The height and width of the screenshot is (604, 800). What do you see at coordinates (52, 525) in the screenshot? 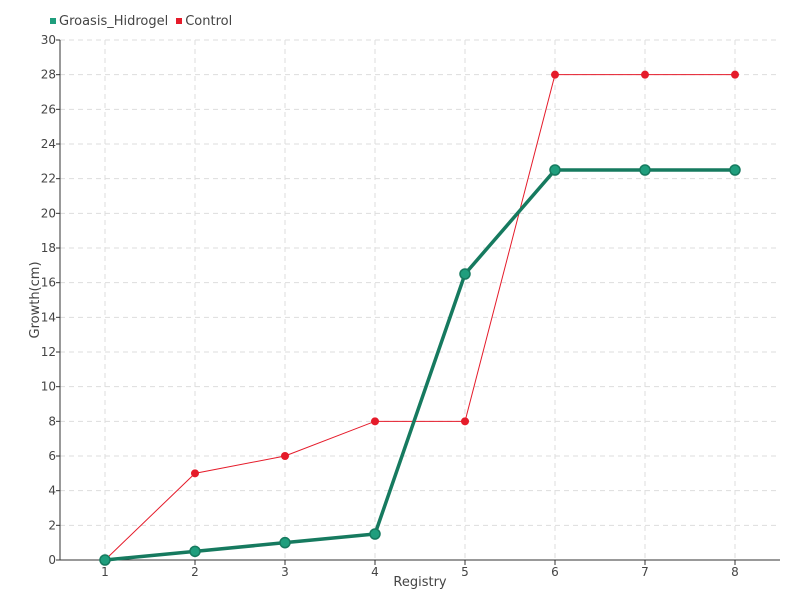
I see `y-tick-label: 2` at bounding box center [52, 525].